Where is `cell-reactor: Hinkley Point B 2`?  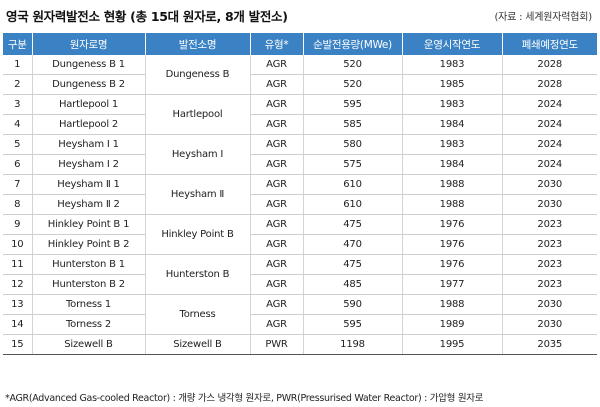
cell-reactor: Hinkley Point B 2 is located at coordinates (88, 244).